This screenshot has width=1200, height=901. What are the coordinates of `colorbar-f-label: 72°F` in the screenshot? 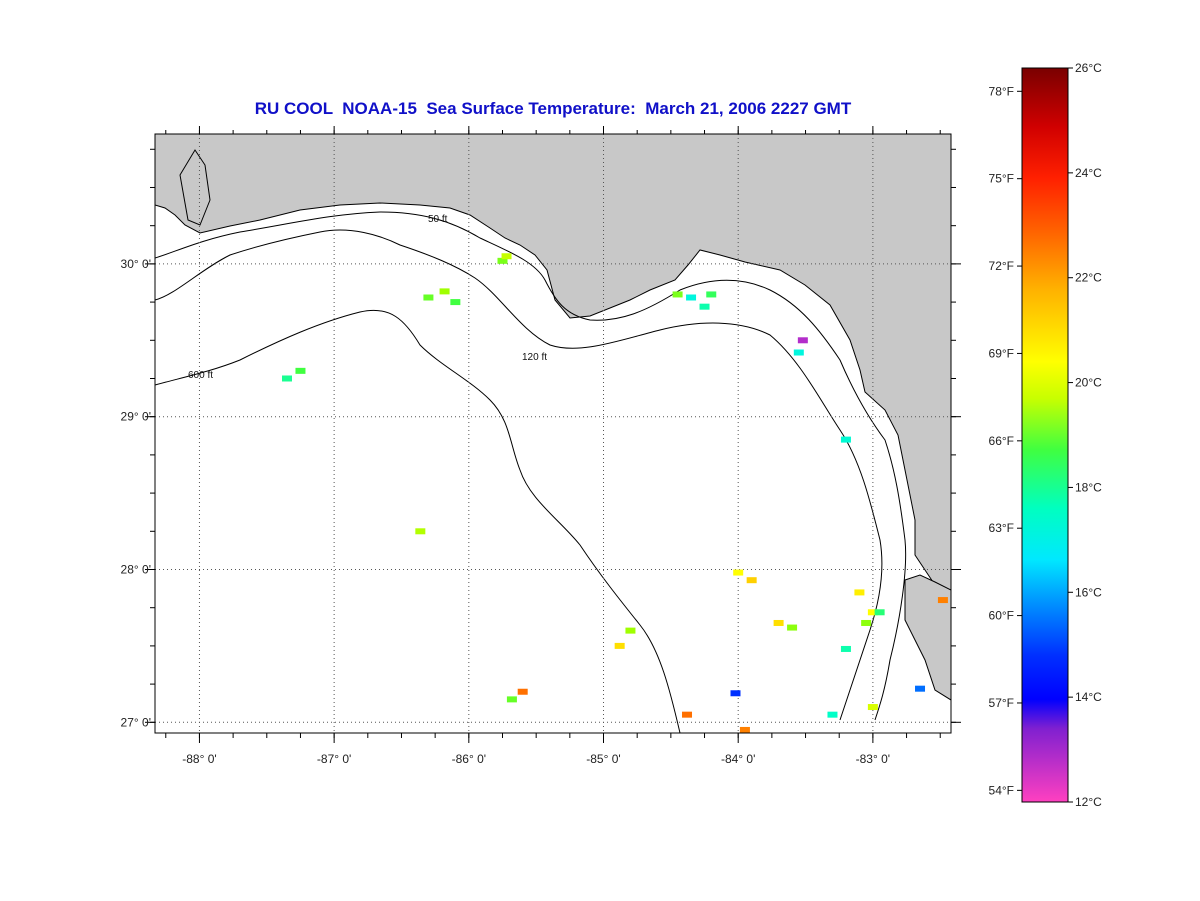 It's located at (1001, 266).